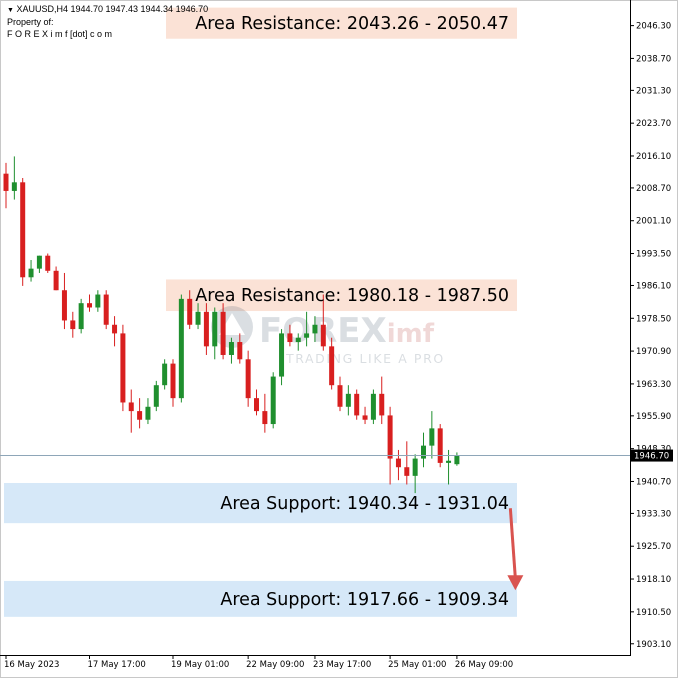  Describe the element at coordinates (653, 645) in the screenshot. I see `y-tick-label-0: 1903.10` at that location.